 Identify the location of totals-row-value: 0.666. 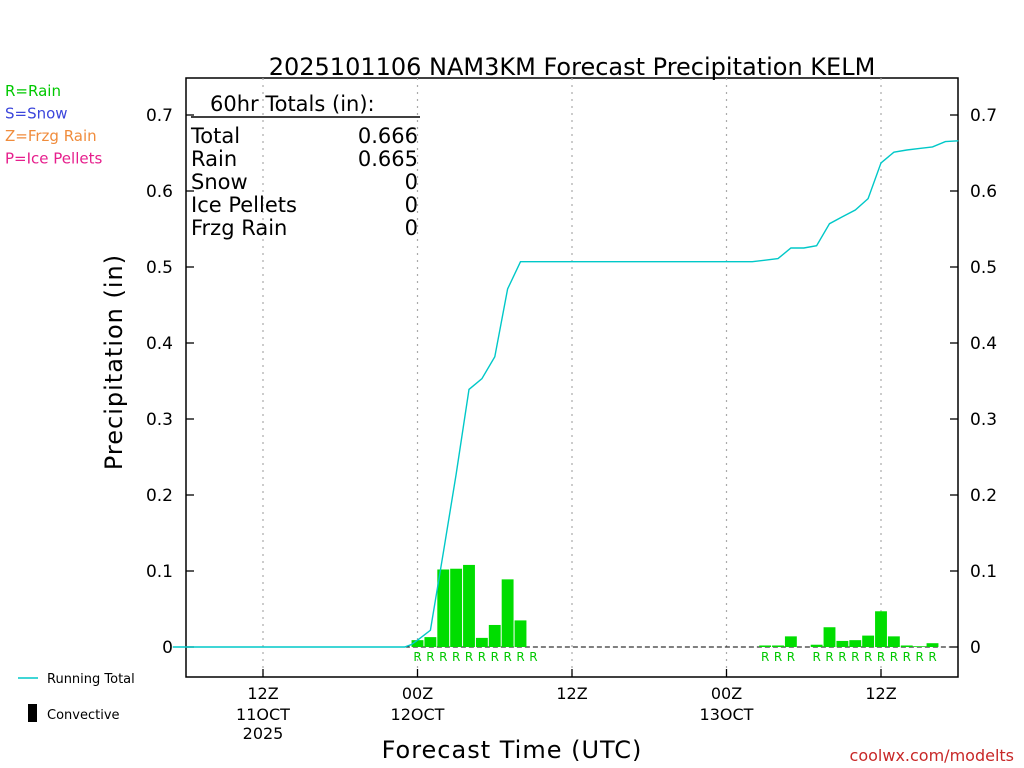
(388, 136).